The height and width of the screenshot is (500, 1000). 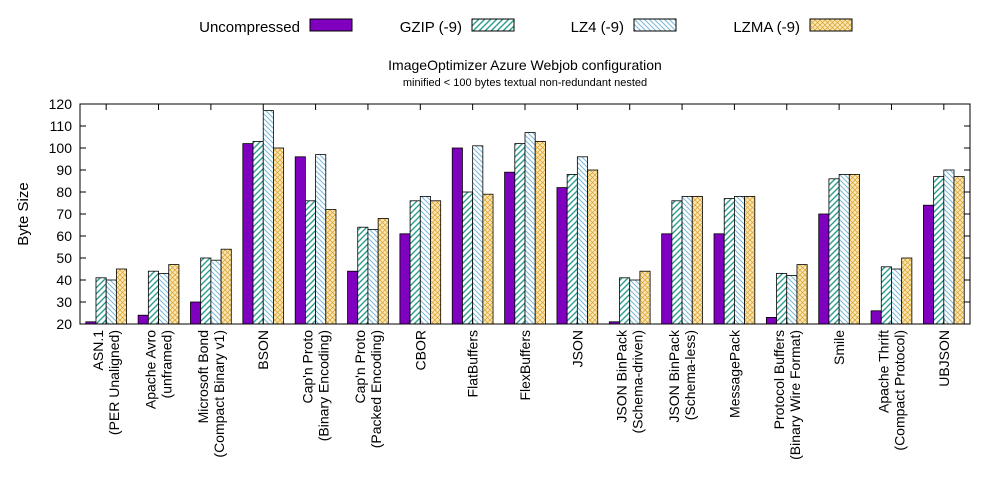 What do you see at coordinates (766, 27) in the screenshot?
I see `legend-label-lzma: LZMA (-9)` at bounding box center [766, 27].